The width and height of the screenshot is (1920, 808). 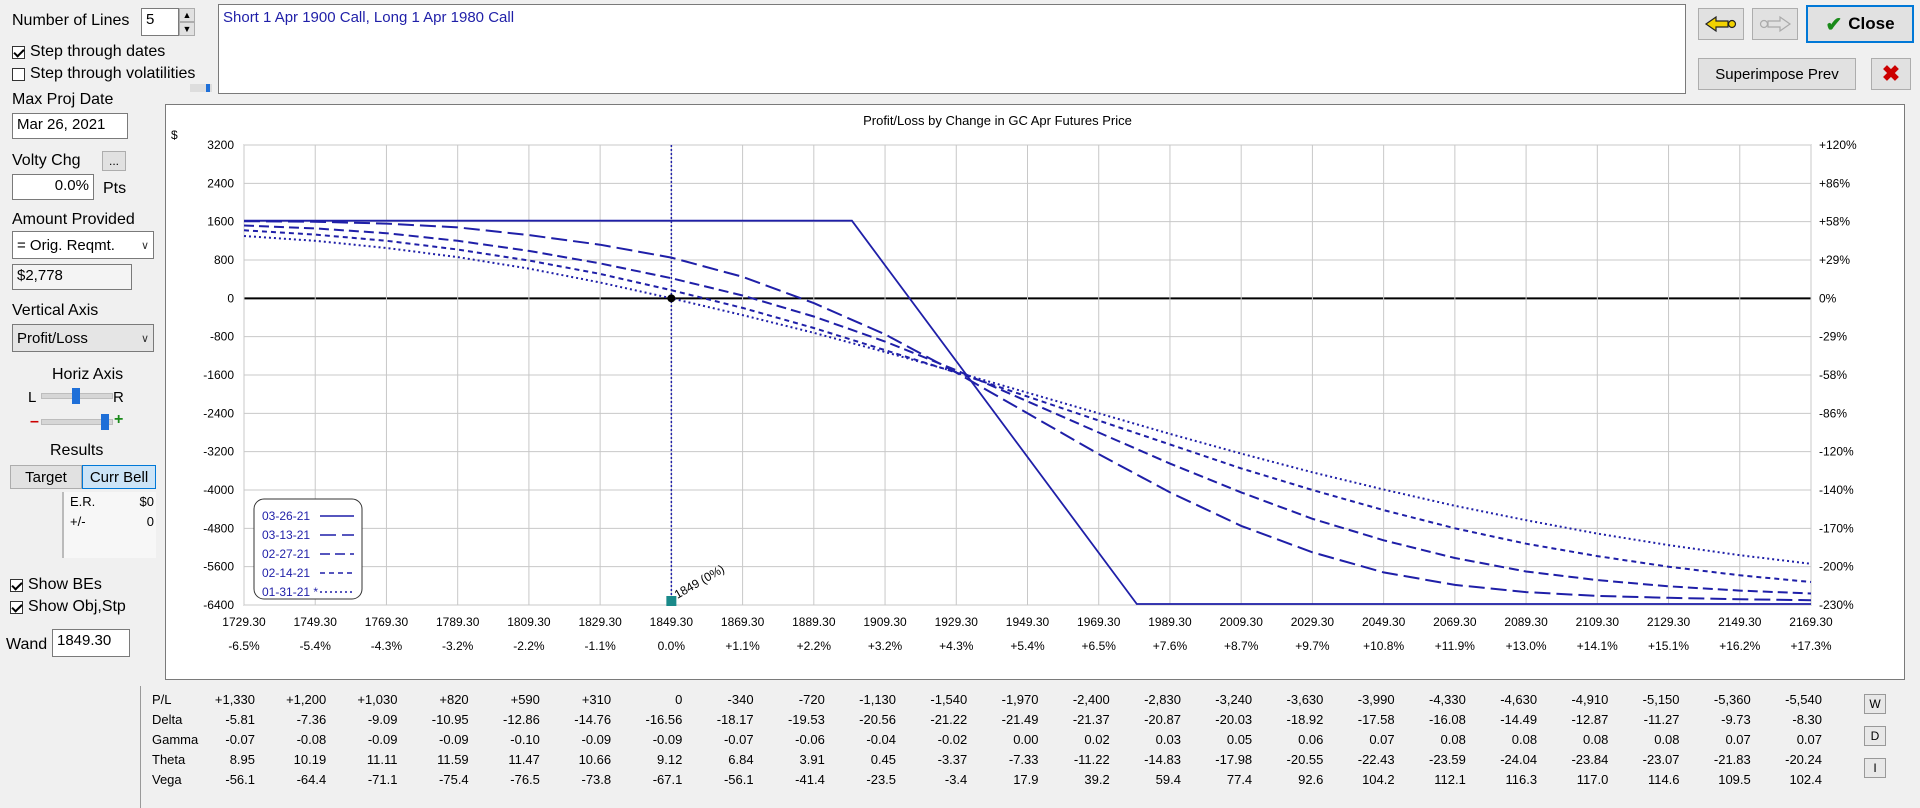 I want to click on curr-bell-button: Curr Bell, so click(x=119, y=477).